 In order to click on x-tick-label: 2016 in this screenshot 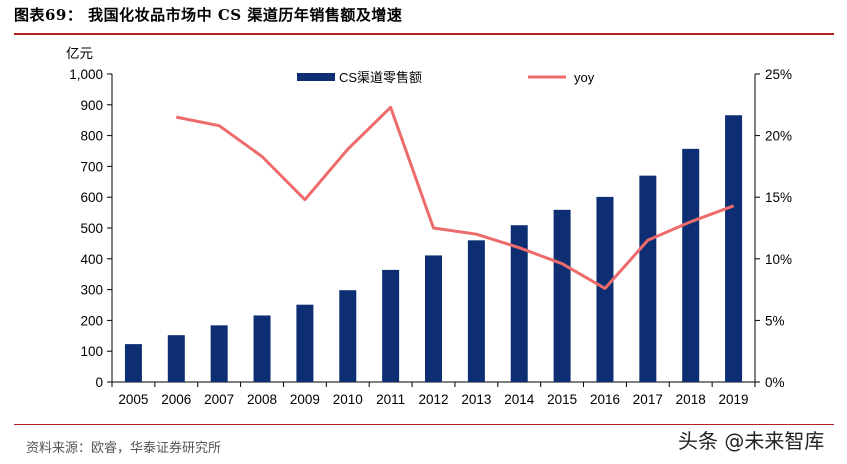, I will do `click(605, 399)`.